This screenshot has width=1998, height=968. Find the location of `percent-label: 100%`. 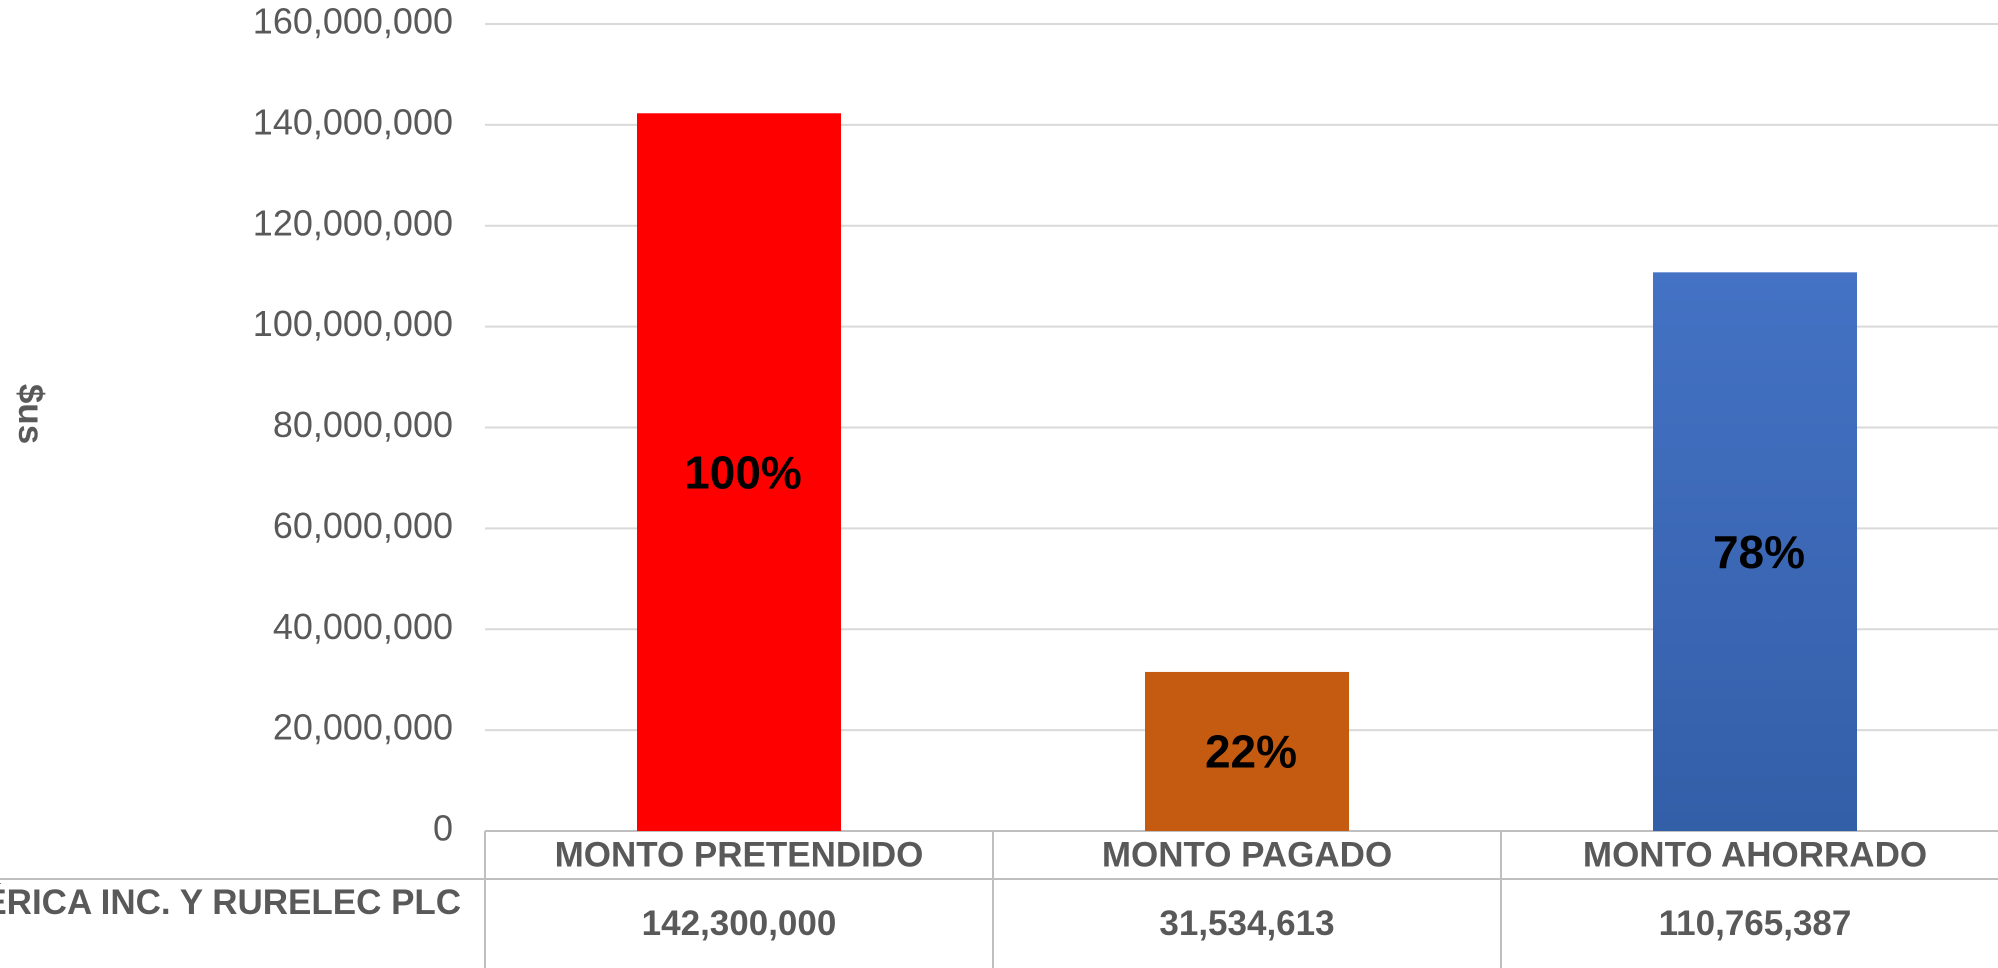

percent-label: 100% is located at coordinates (743, 472).